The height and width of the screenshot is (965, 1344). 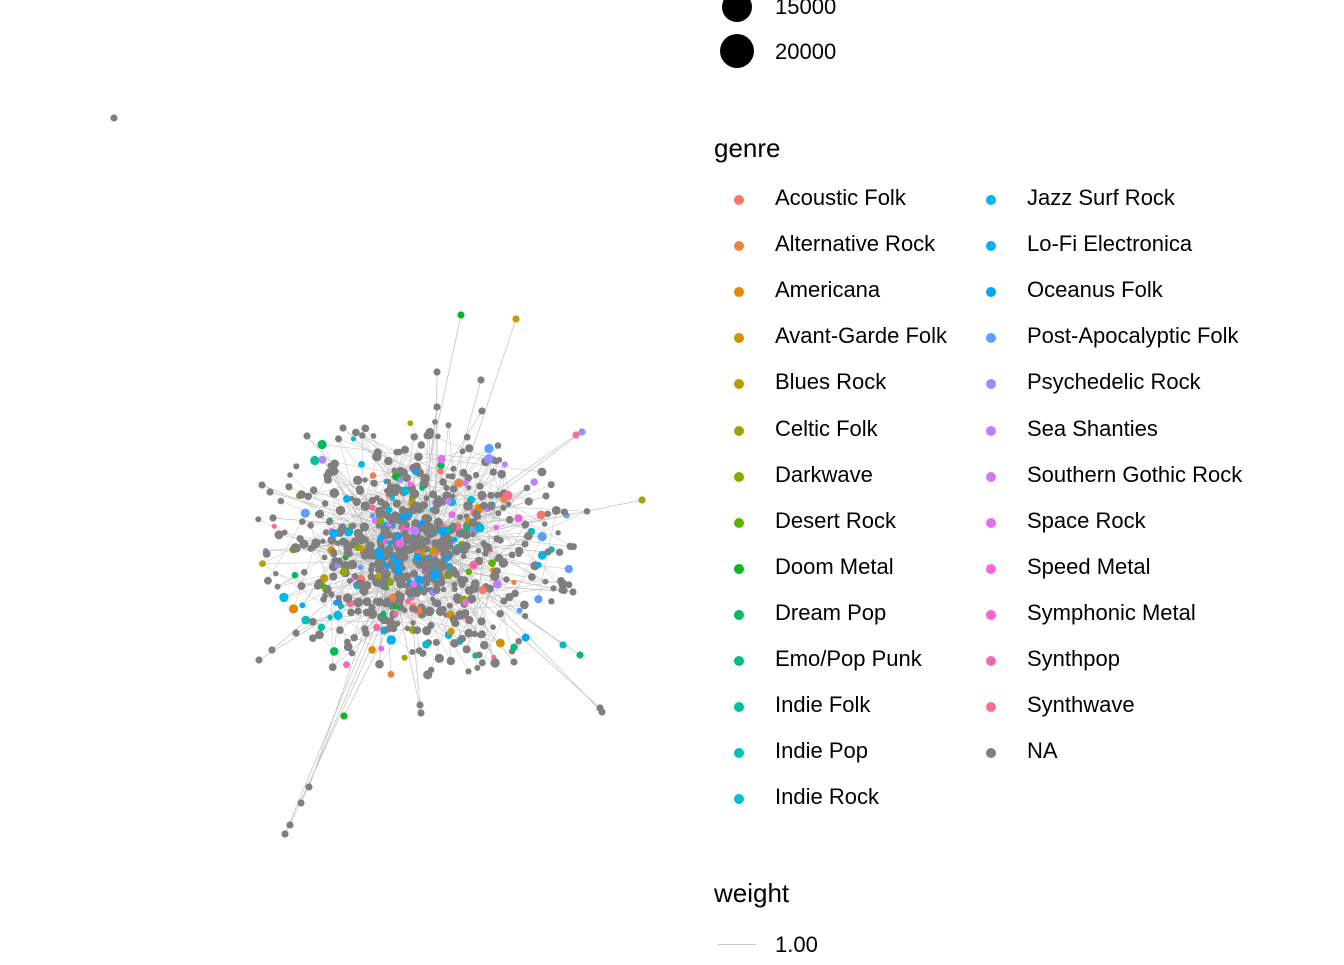 What do you see at coordinates (1082, 482) in the screenshot?
I see `genre-legend-item: Southern Gothic Rock` at bounding box center [1082, 482].